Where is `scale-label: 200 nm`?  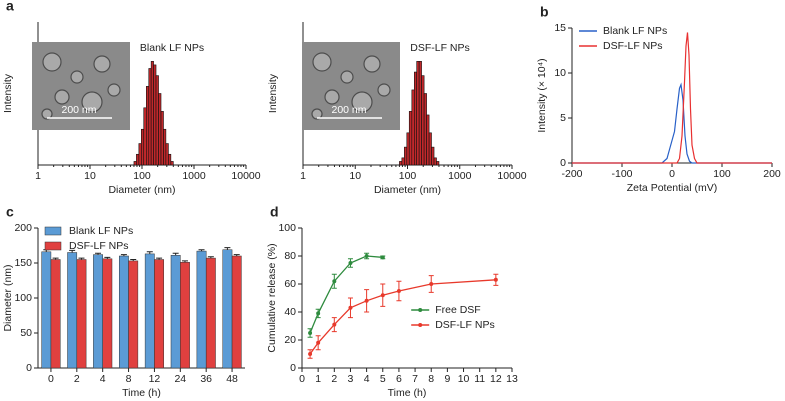 scale-label: 200 nm is located at coordinates (348, 110).